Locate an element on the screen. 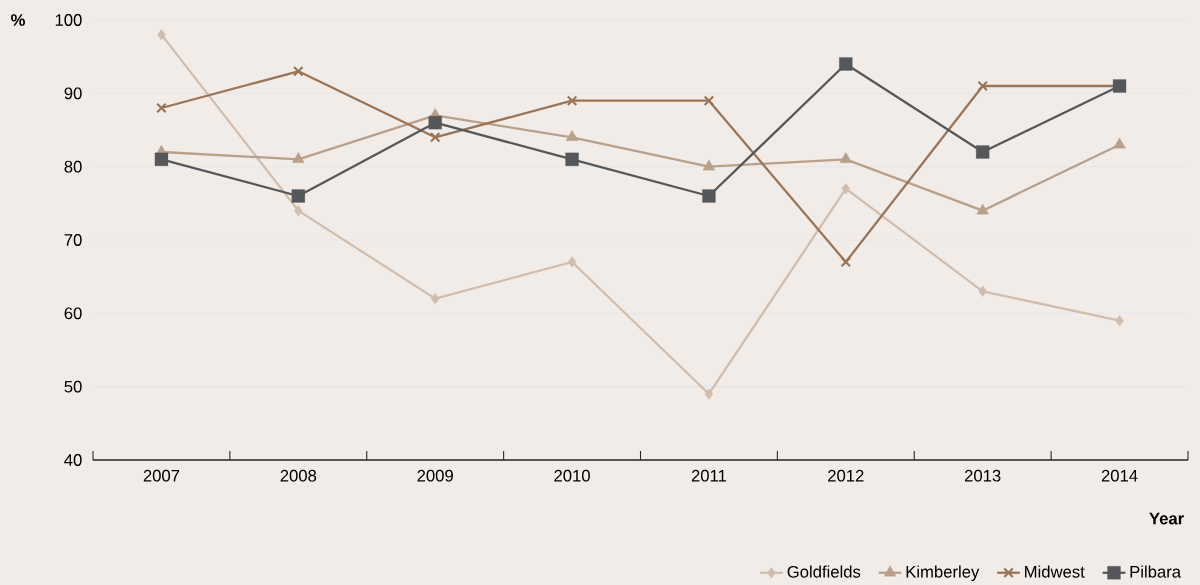 The width and height of the screenshot is (1200, 585). x-tick-label: 2014 is located at coordinates (1119, 475).